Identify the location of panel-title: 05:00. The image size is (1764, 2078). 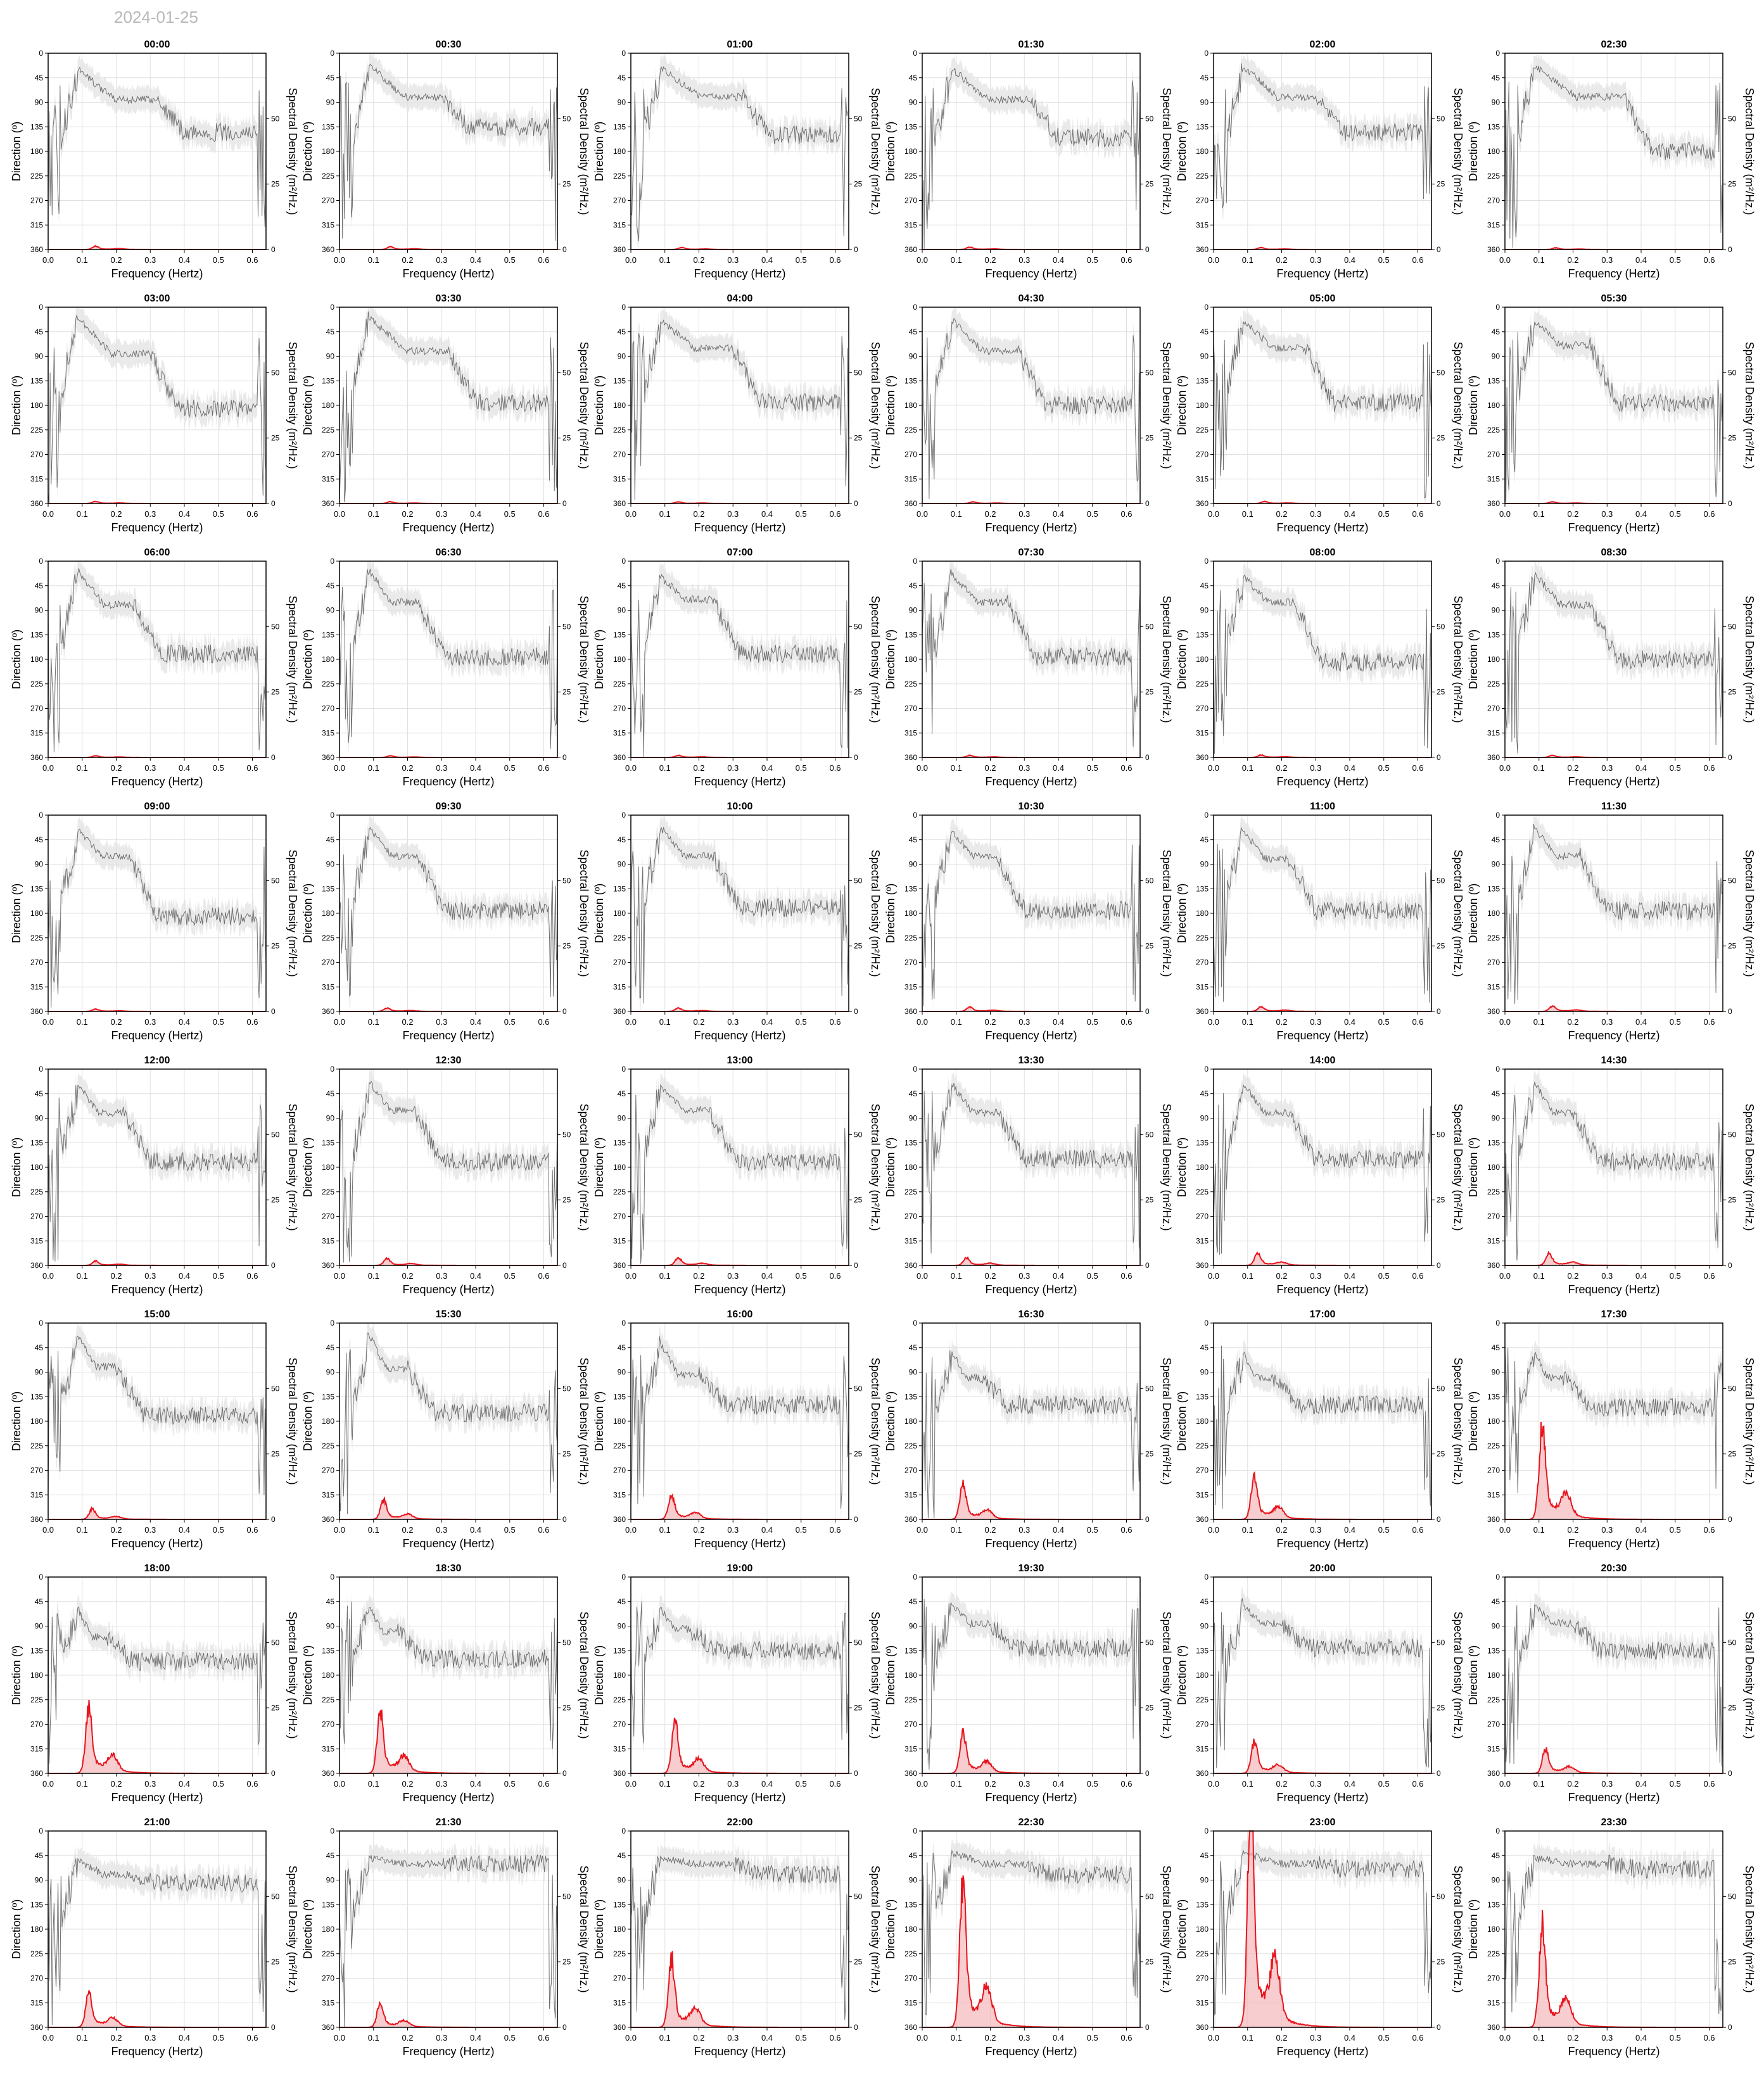
(1323, 298).